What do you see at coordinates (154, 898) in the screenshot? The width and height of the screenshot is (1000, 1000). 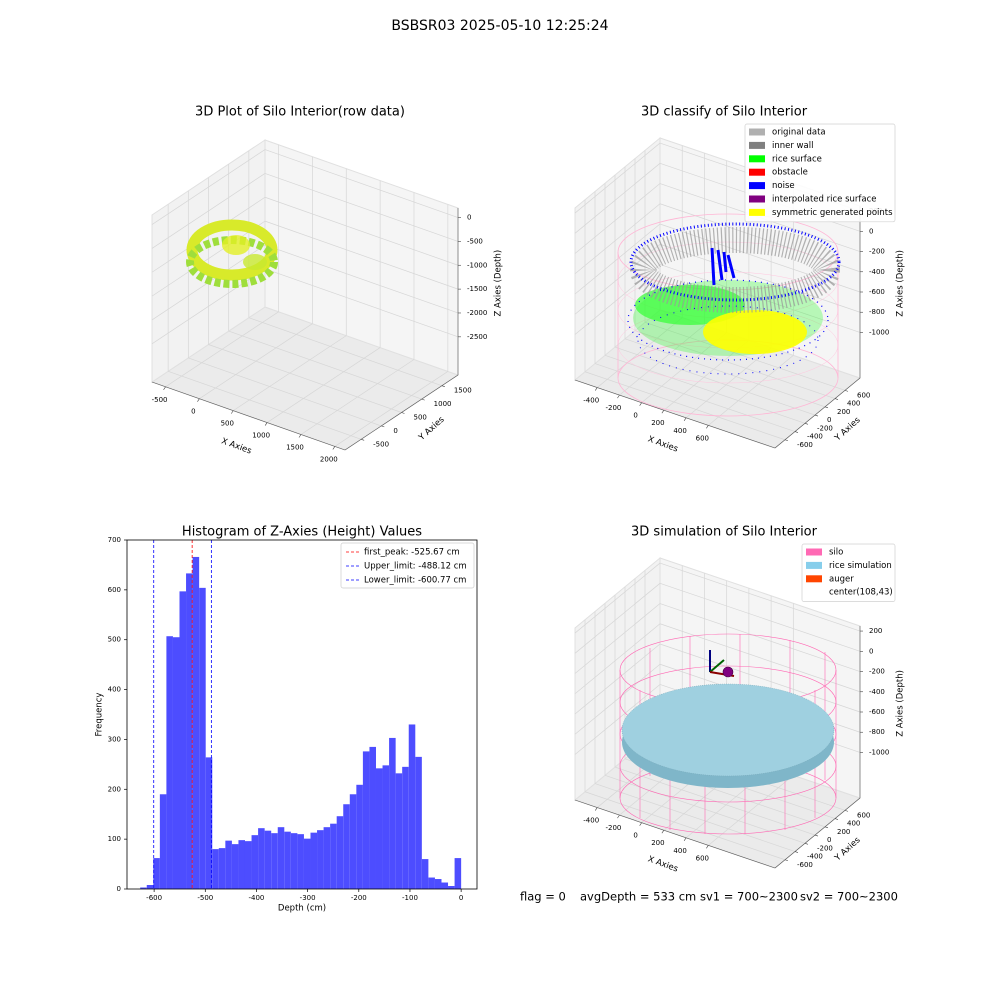 I see `x-tick-label: -600` at bounding box center [154, 898].